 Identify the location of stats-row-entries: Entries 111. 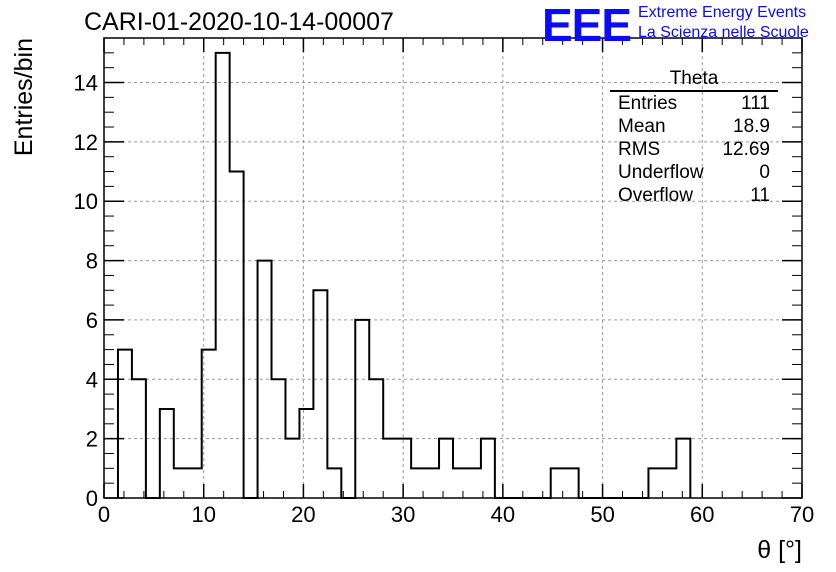
(694, 103).